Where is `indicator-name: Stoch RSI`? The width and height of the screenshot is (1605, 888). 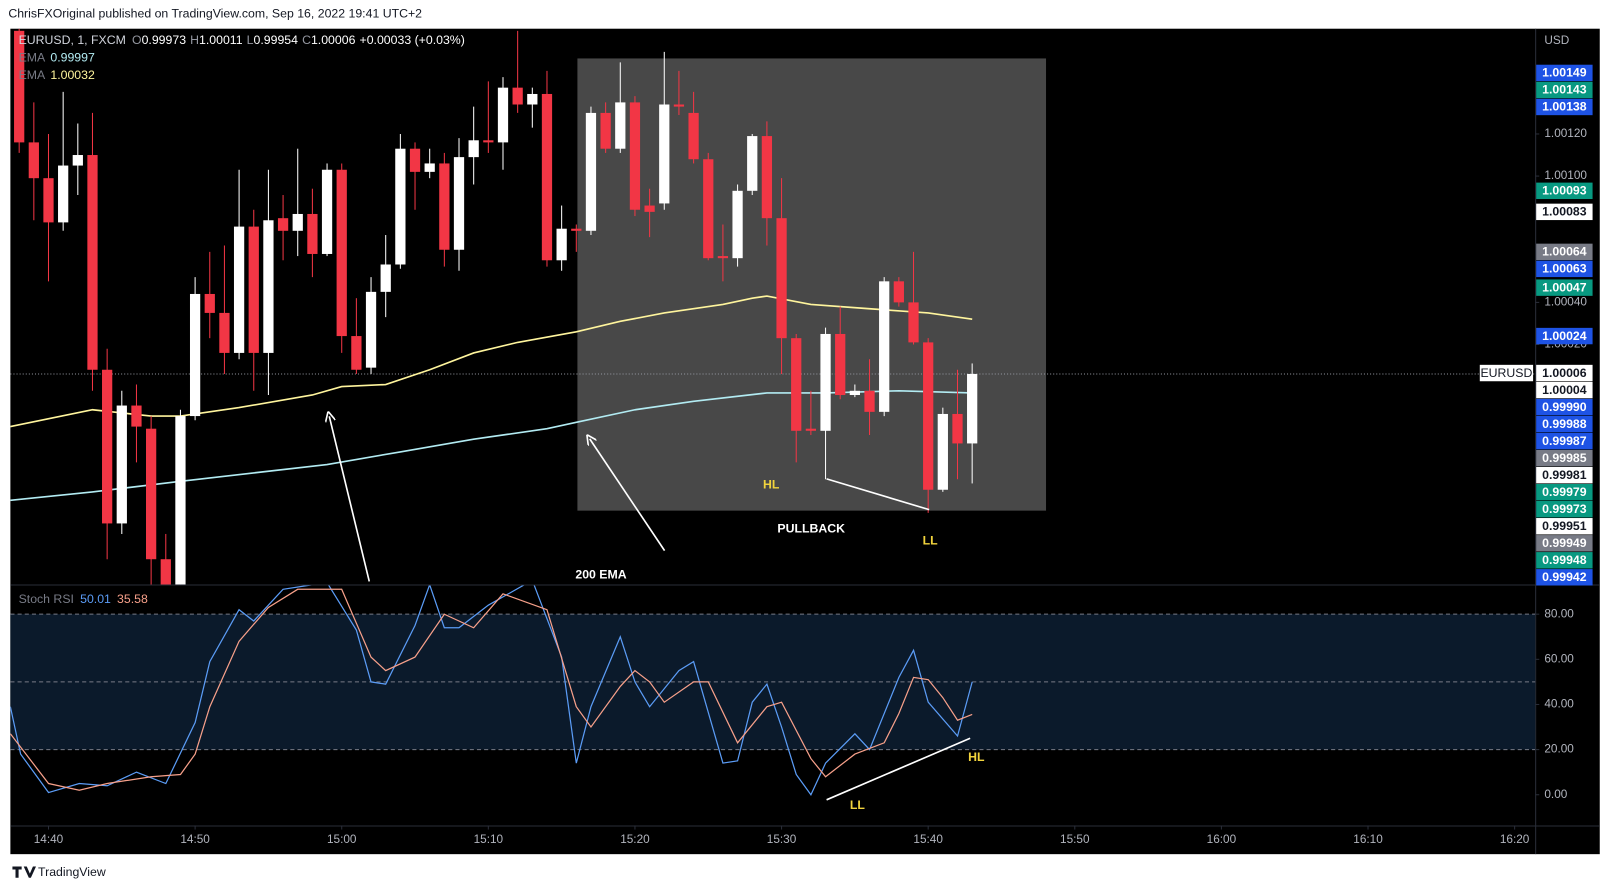 indicator-name: Stoch RSI is located at coordinates (46, 599).